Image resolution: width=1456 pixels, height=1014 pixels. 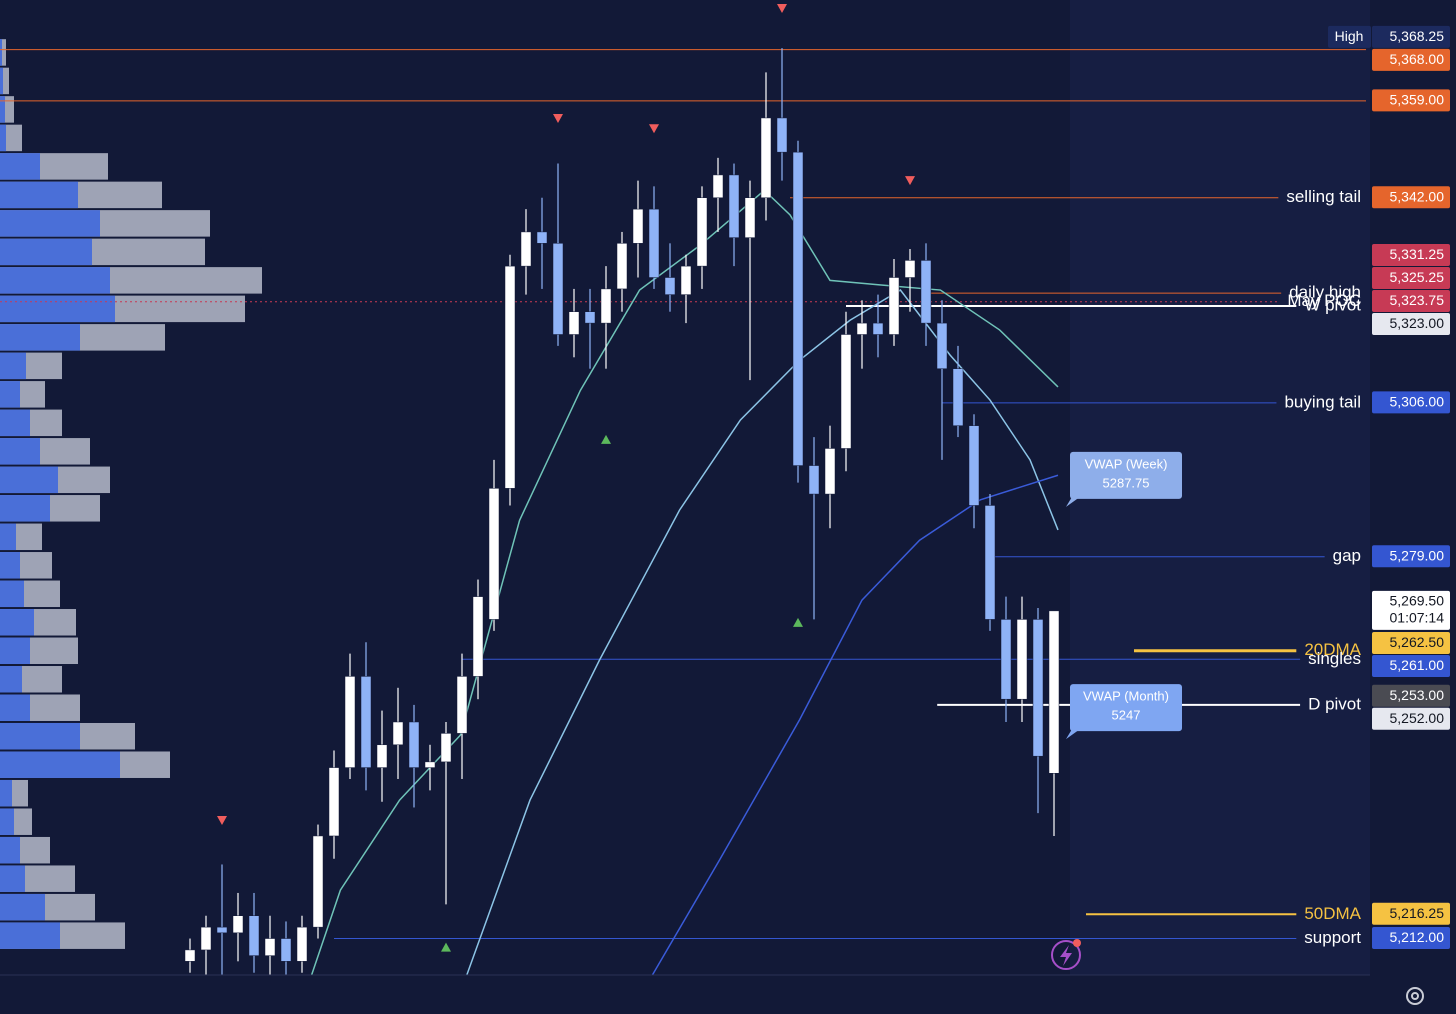 I want to click on badge-label: High, so click(x=1349, y=36).